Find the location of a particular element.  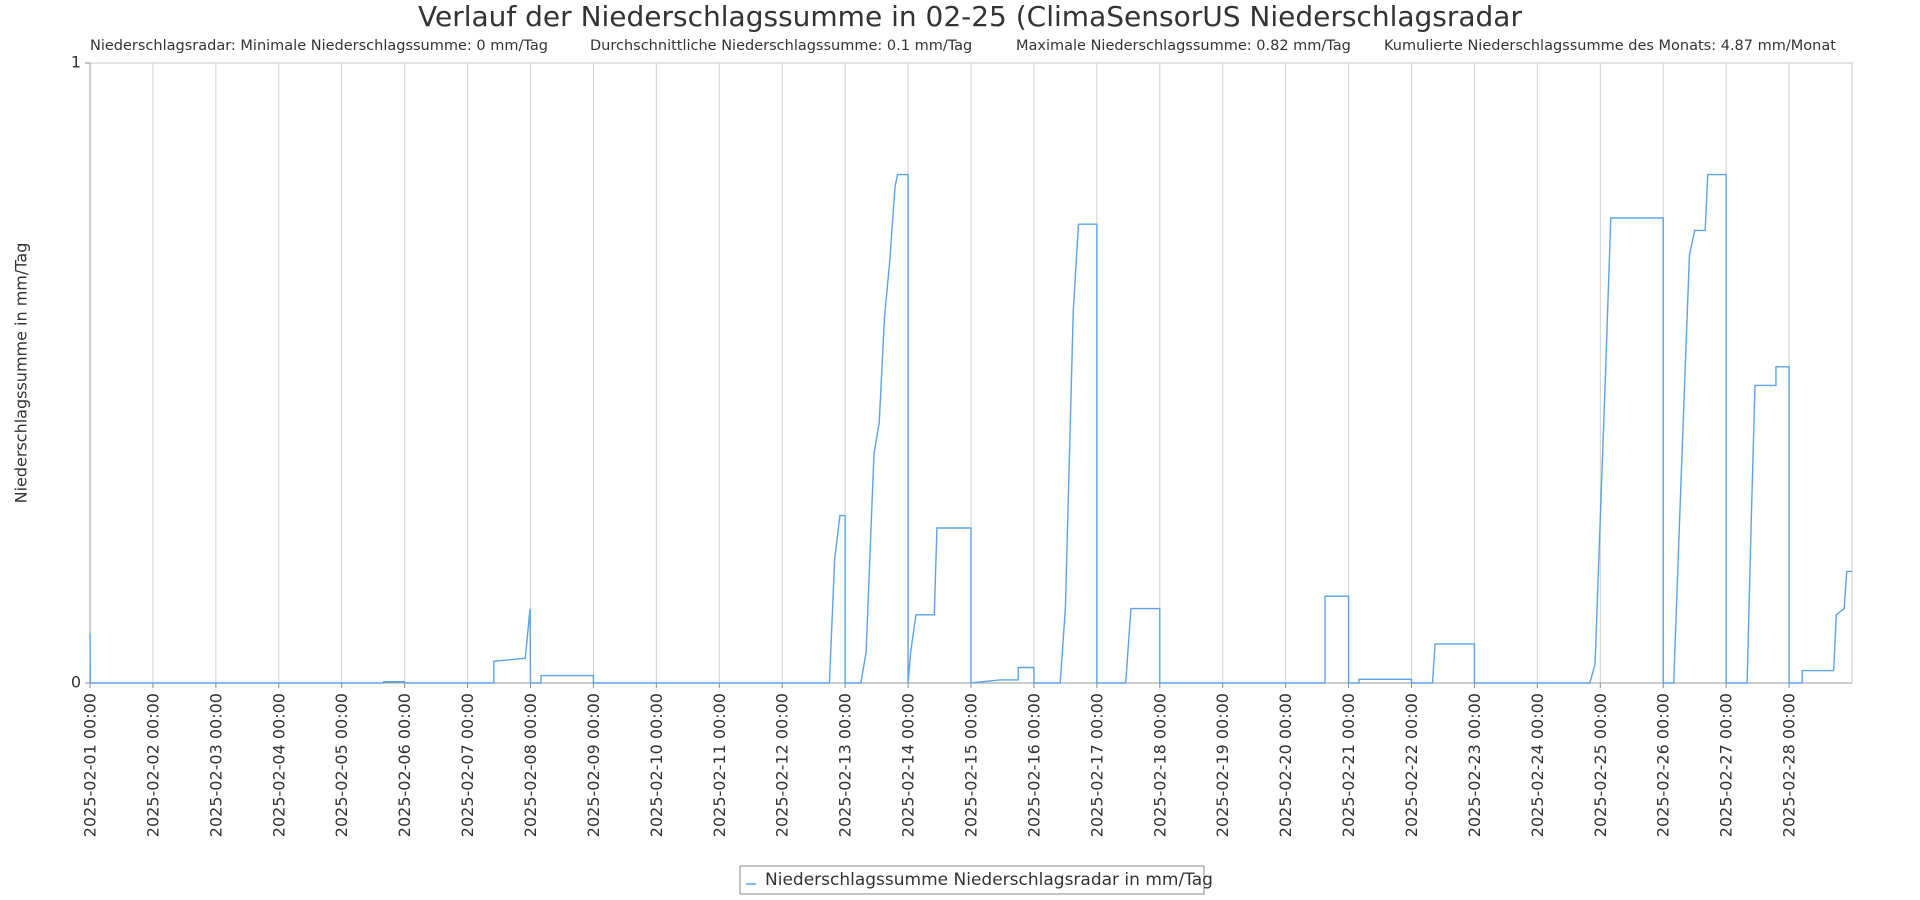

x-tick-label: 2025-02-16 00:00 is located at coordinates (1033, 765).